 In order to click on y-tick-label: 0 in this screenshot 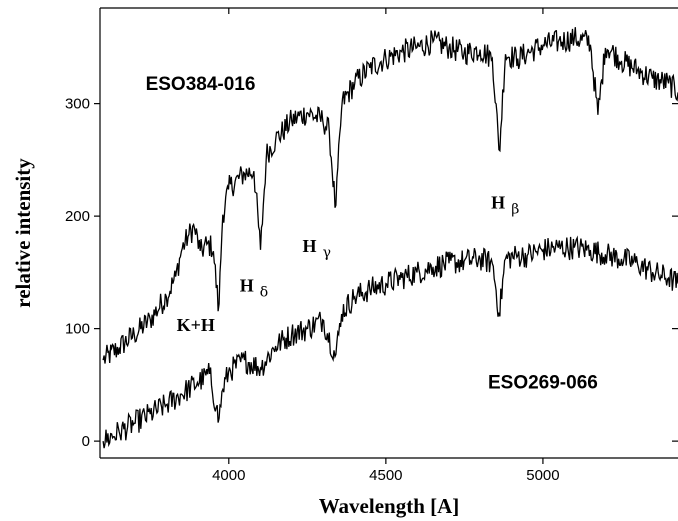, I will do `click(86, 441)`.